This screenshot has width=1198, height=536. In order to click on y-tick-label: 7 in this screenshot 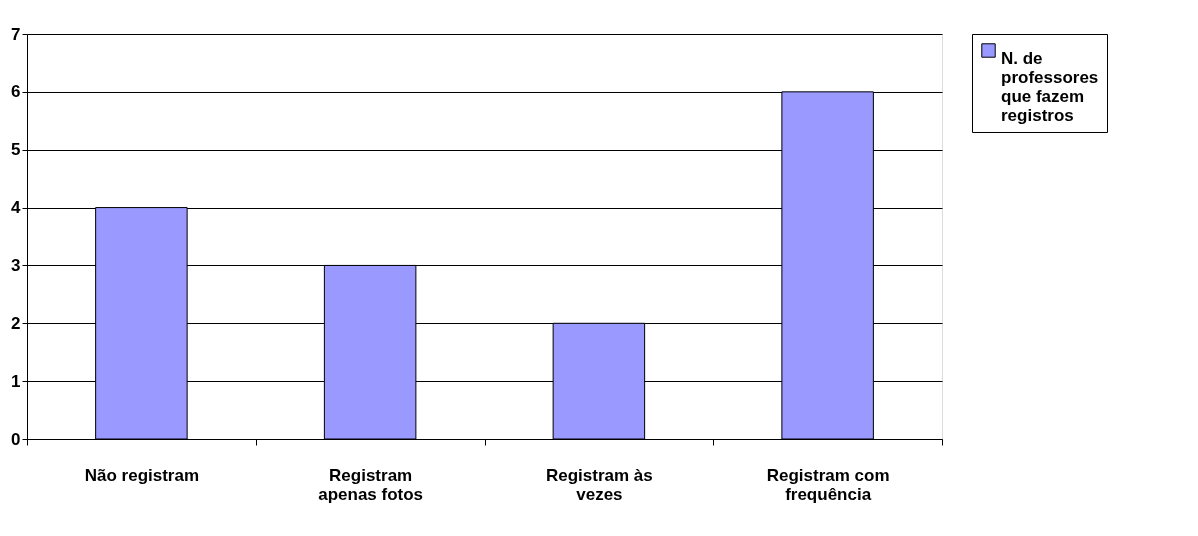, I will do `click(16, 34)`.